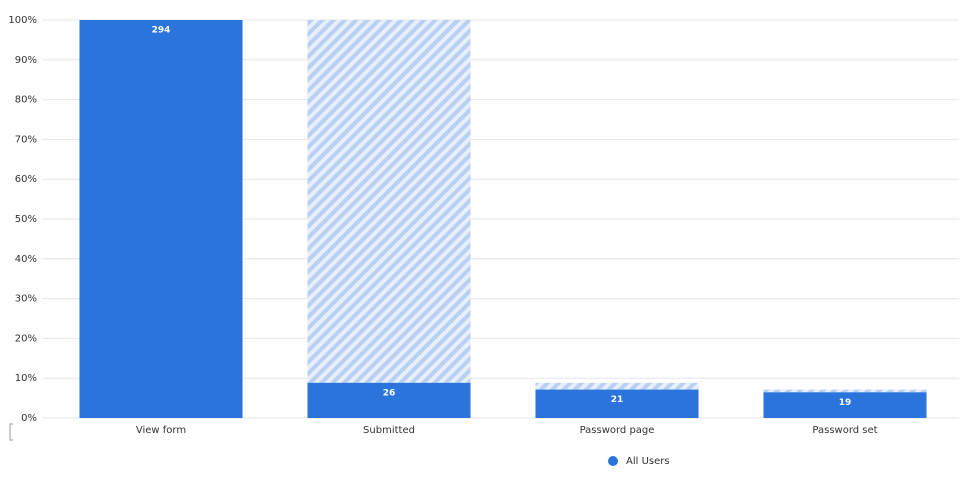 This screenshot has width=980, height=483. What do you see at coordinates (26, 299) in the screenshot?
I see `y-tick-label: 30%` at bounding box center [26, 299].